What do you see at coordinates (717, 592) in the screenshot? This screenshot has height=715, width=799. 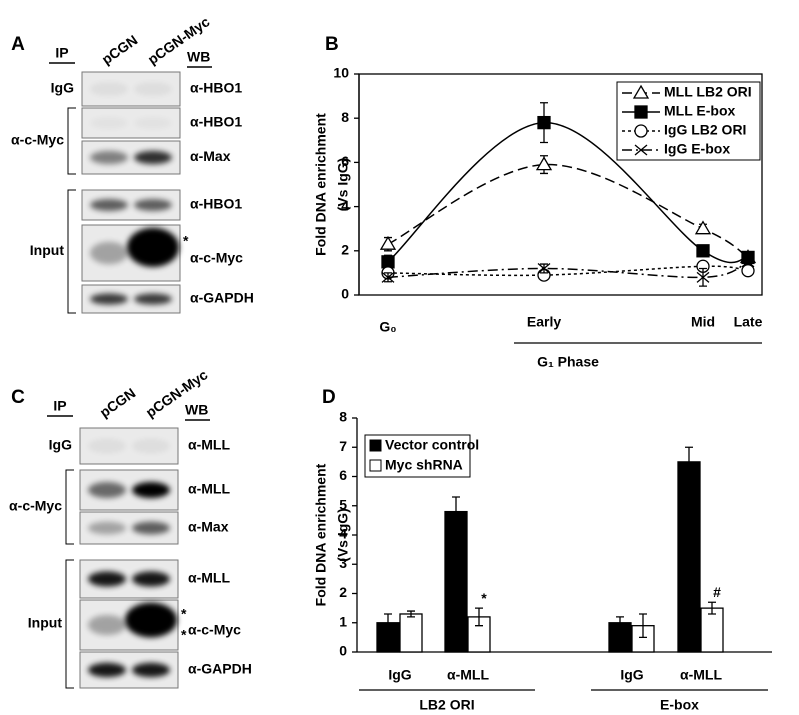 I see `annotation: #` at bounding box center [717, 592].